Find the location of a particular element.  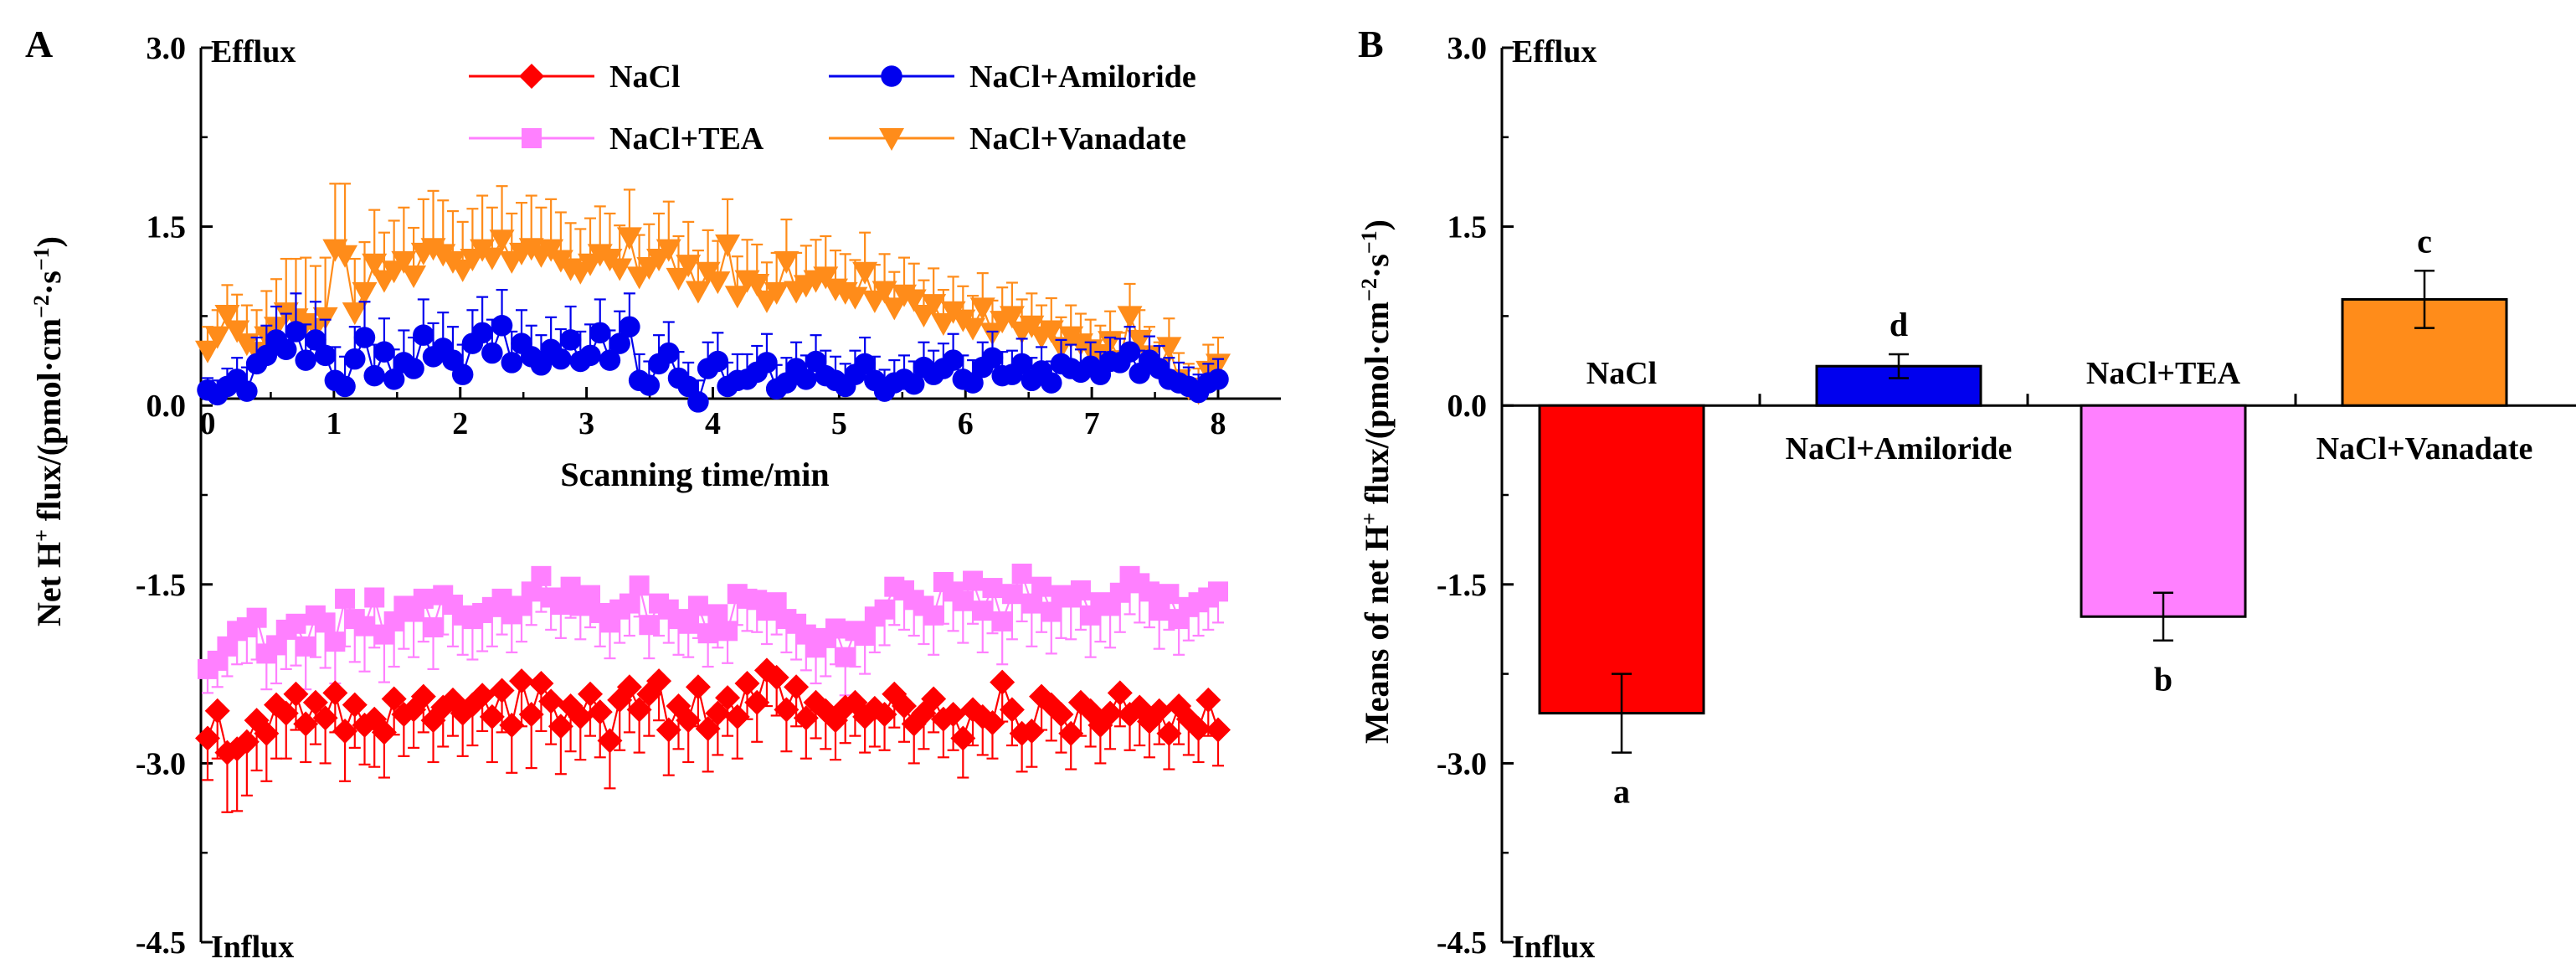

panel-a-x-tick-label: 1 is located at coordinates (334, 423).